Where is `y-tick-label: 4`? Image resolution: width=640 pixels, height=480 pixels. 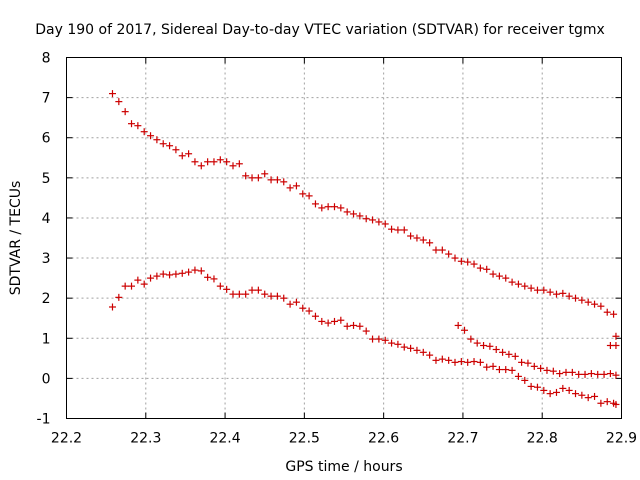
y-tick-label: 4 is located at coordinates (46, 219).